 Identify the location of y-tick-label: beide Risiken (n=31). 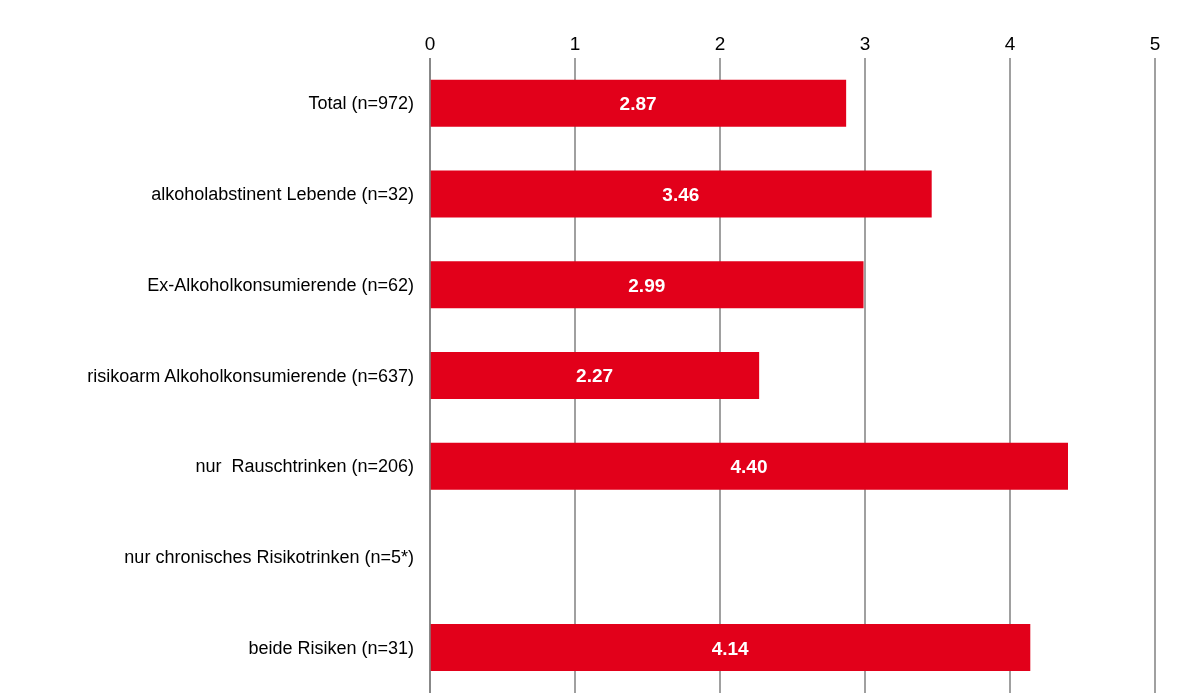
(331, 647).